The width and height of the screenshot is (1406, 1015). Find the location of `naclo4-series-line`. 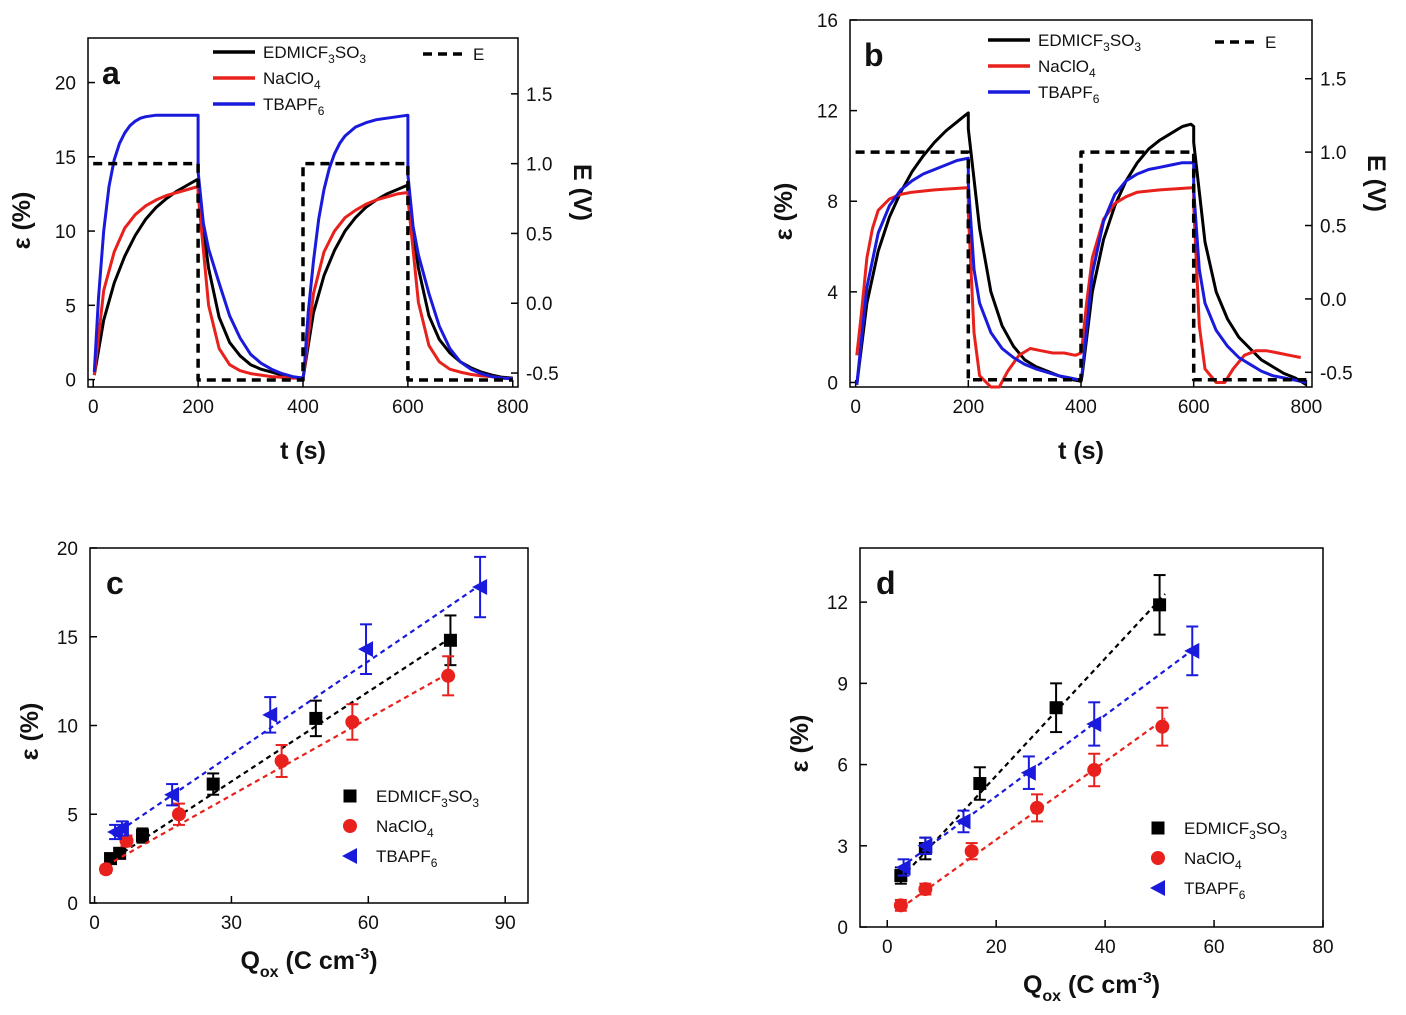

naclo4-series-line is located at coordinates (1078, 287).